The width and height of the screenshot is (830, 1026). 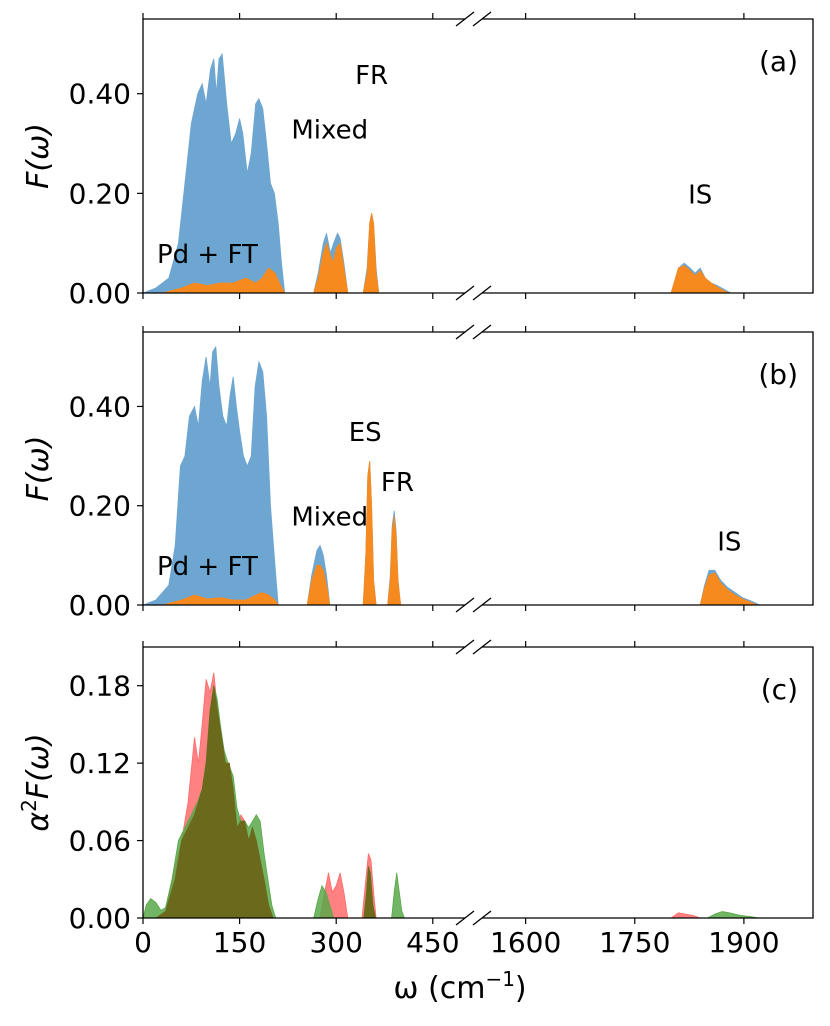 What do you see at coordinates (778, 374) in the screenshot?
I see `panel-label-b: (b)` at bounding box center [778, 374].